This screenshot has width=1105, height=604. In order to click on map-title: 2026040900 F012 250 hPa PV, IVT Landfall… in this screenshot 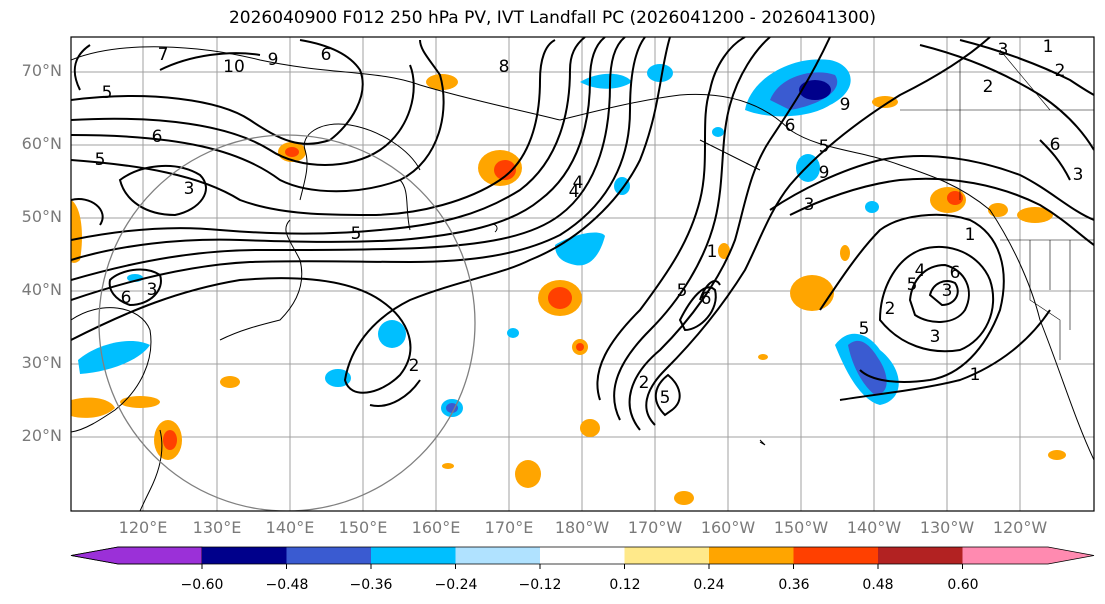, I will do `click(552, 18)`.